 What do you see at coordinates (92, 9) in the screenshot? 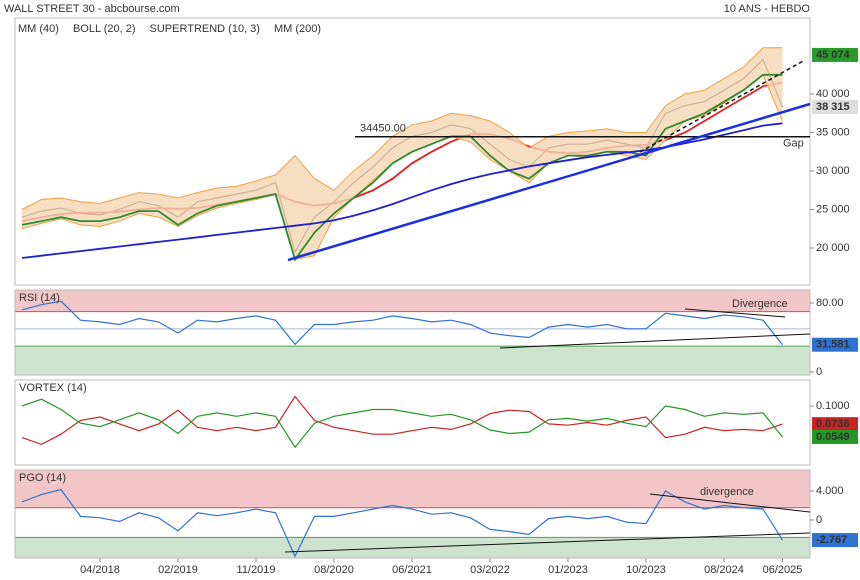
I see `header-left: WALL STREET 30 - abcbourse.com` at bounding box center [92, 9].